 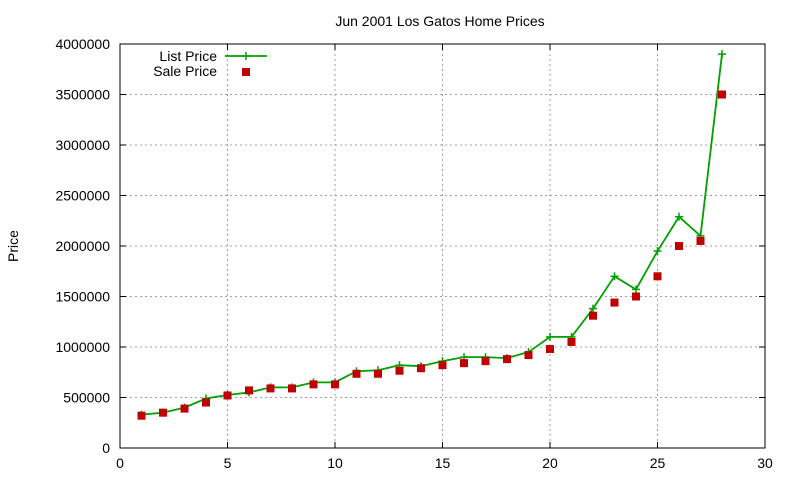 What do you see at coordinates (82, 347) in the screenshot?
I see `y-tick-label: 1000000` at bounding box center [82, 347].